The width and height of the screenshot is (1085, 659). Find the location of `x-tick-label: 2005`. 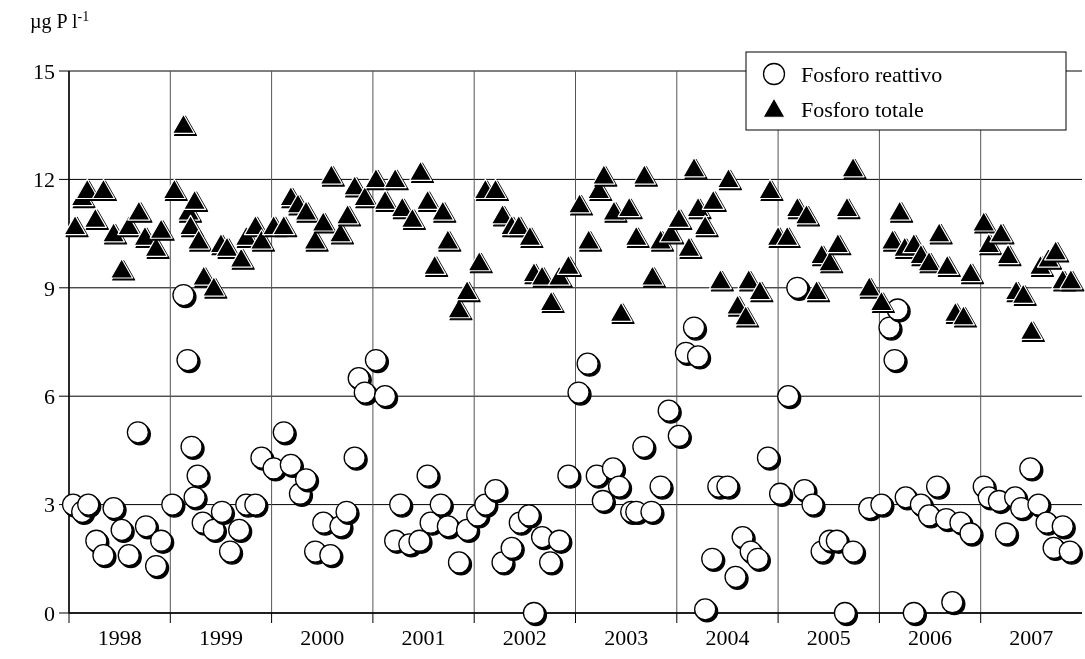

x-tick-label: 2005 is located at coordinates (828, 637).